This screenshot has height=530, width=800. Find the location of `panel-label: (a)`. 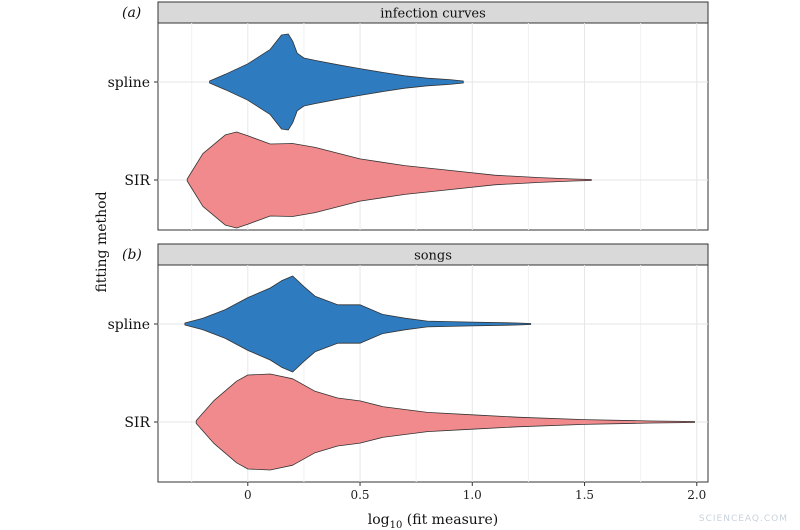

panel-label: (a) is located at coordinates (131, 13).